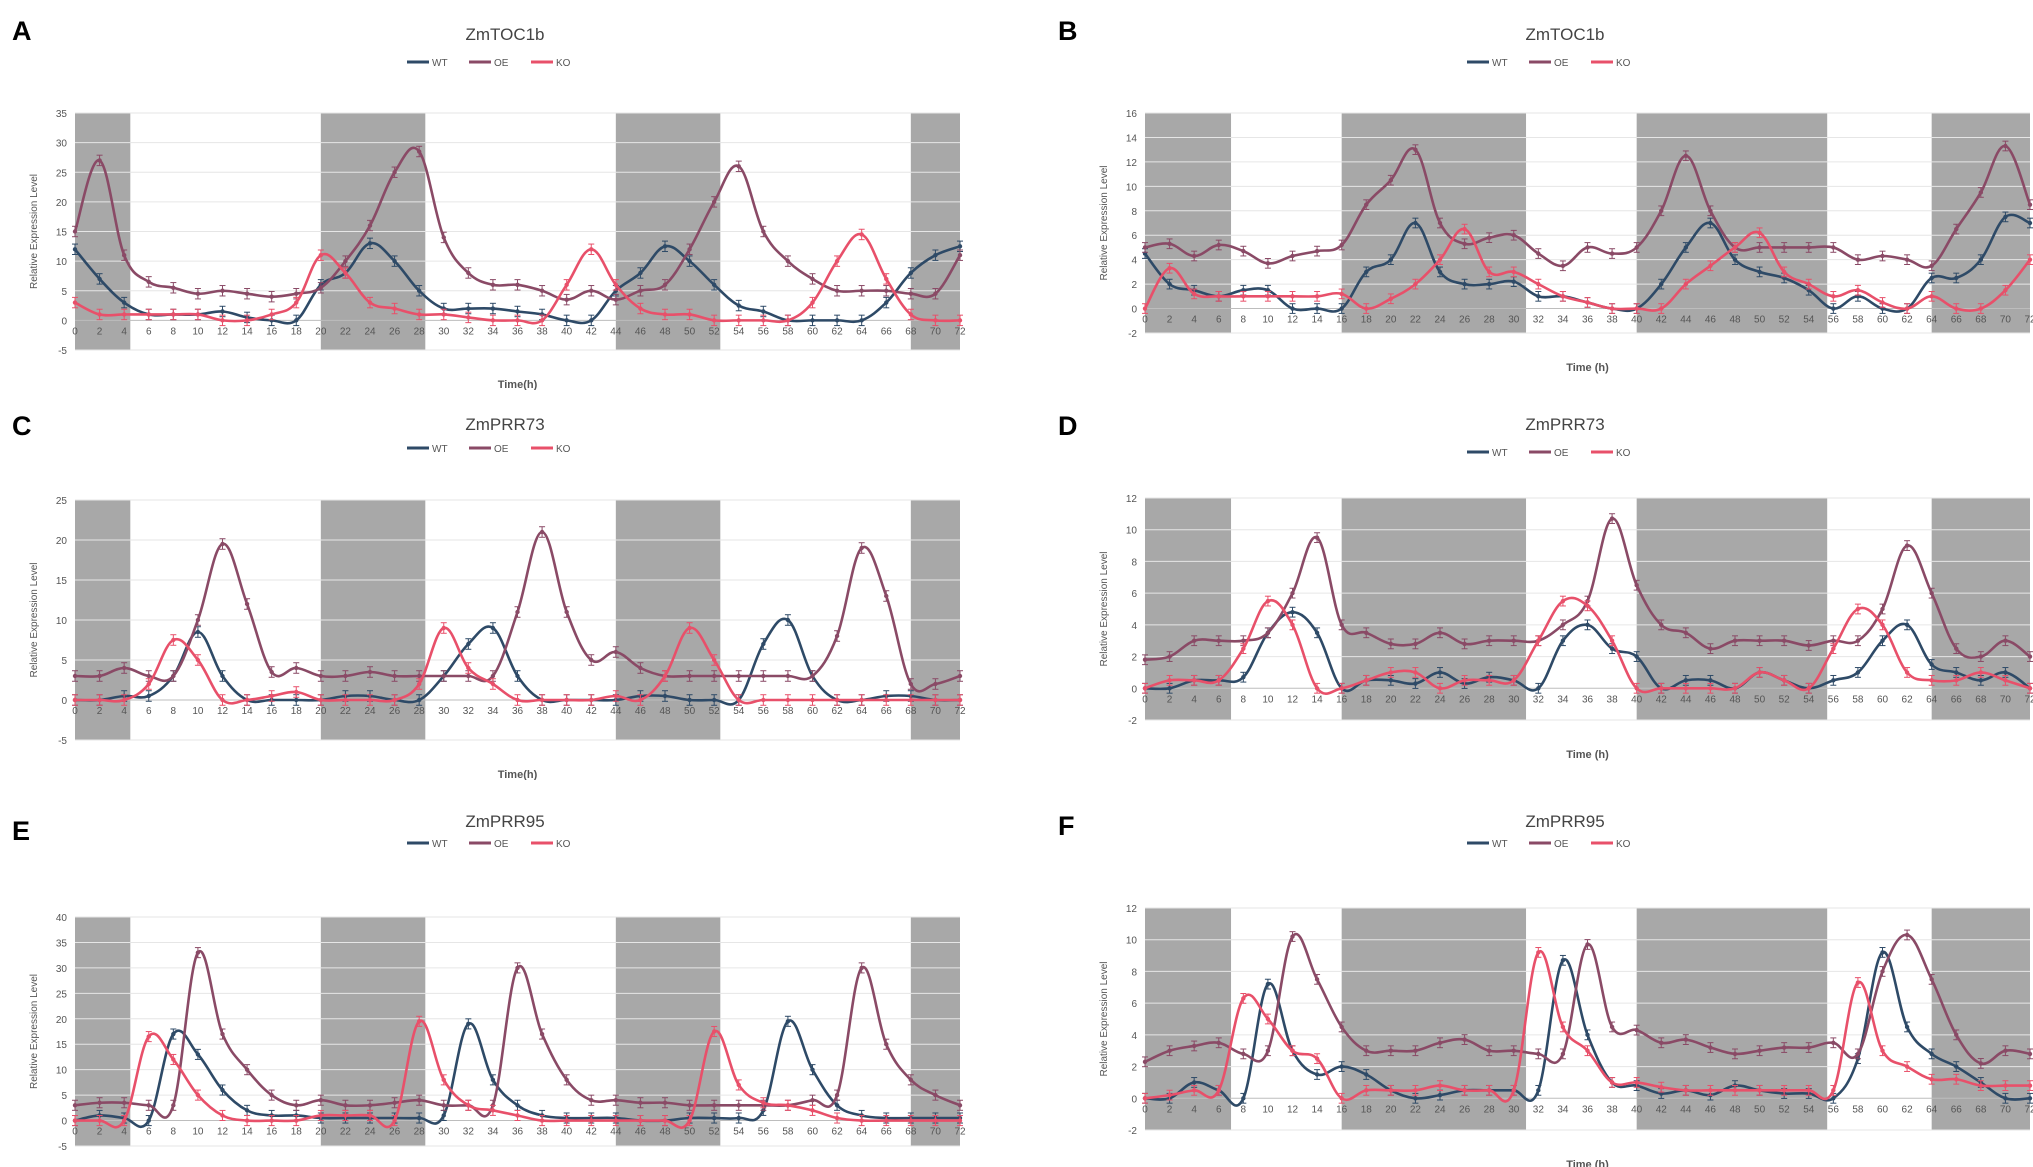  What do you see at coordinates (1194, 320) in the screenshot?
I see `x-tick-label: 4` at bounding box center [1194, 320].